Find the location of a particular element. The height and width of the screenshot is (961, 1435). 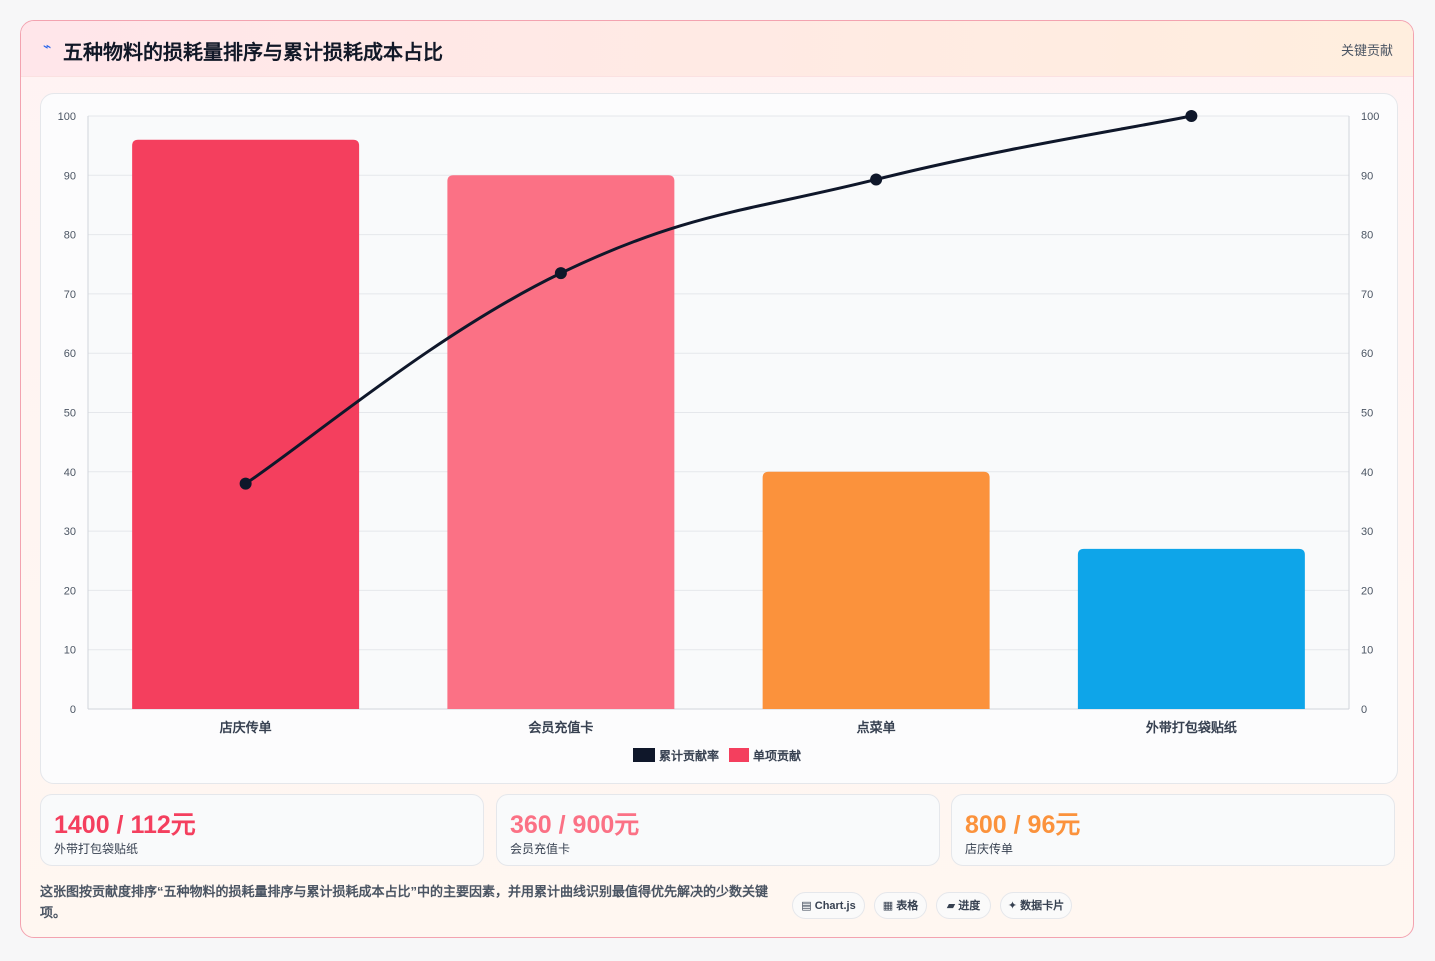

page-title: 五种物料的损耗量排序与累计损耗成本占比 is located at coordinates (253, 53).